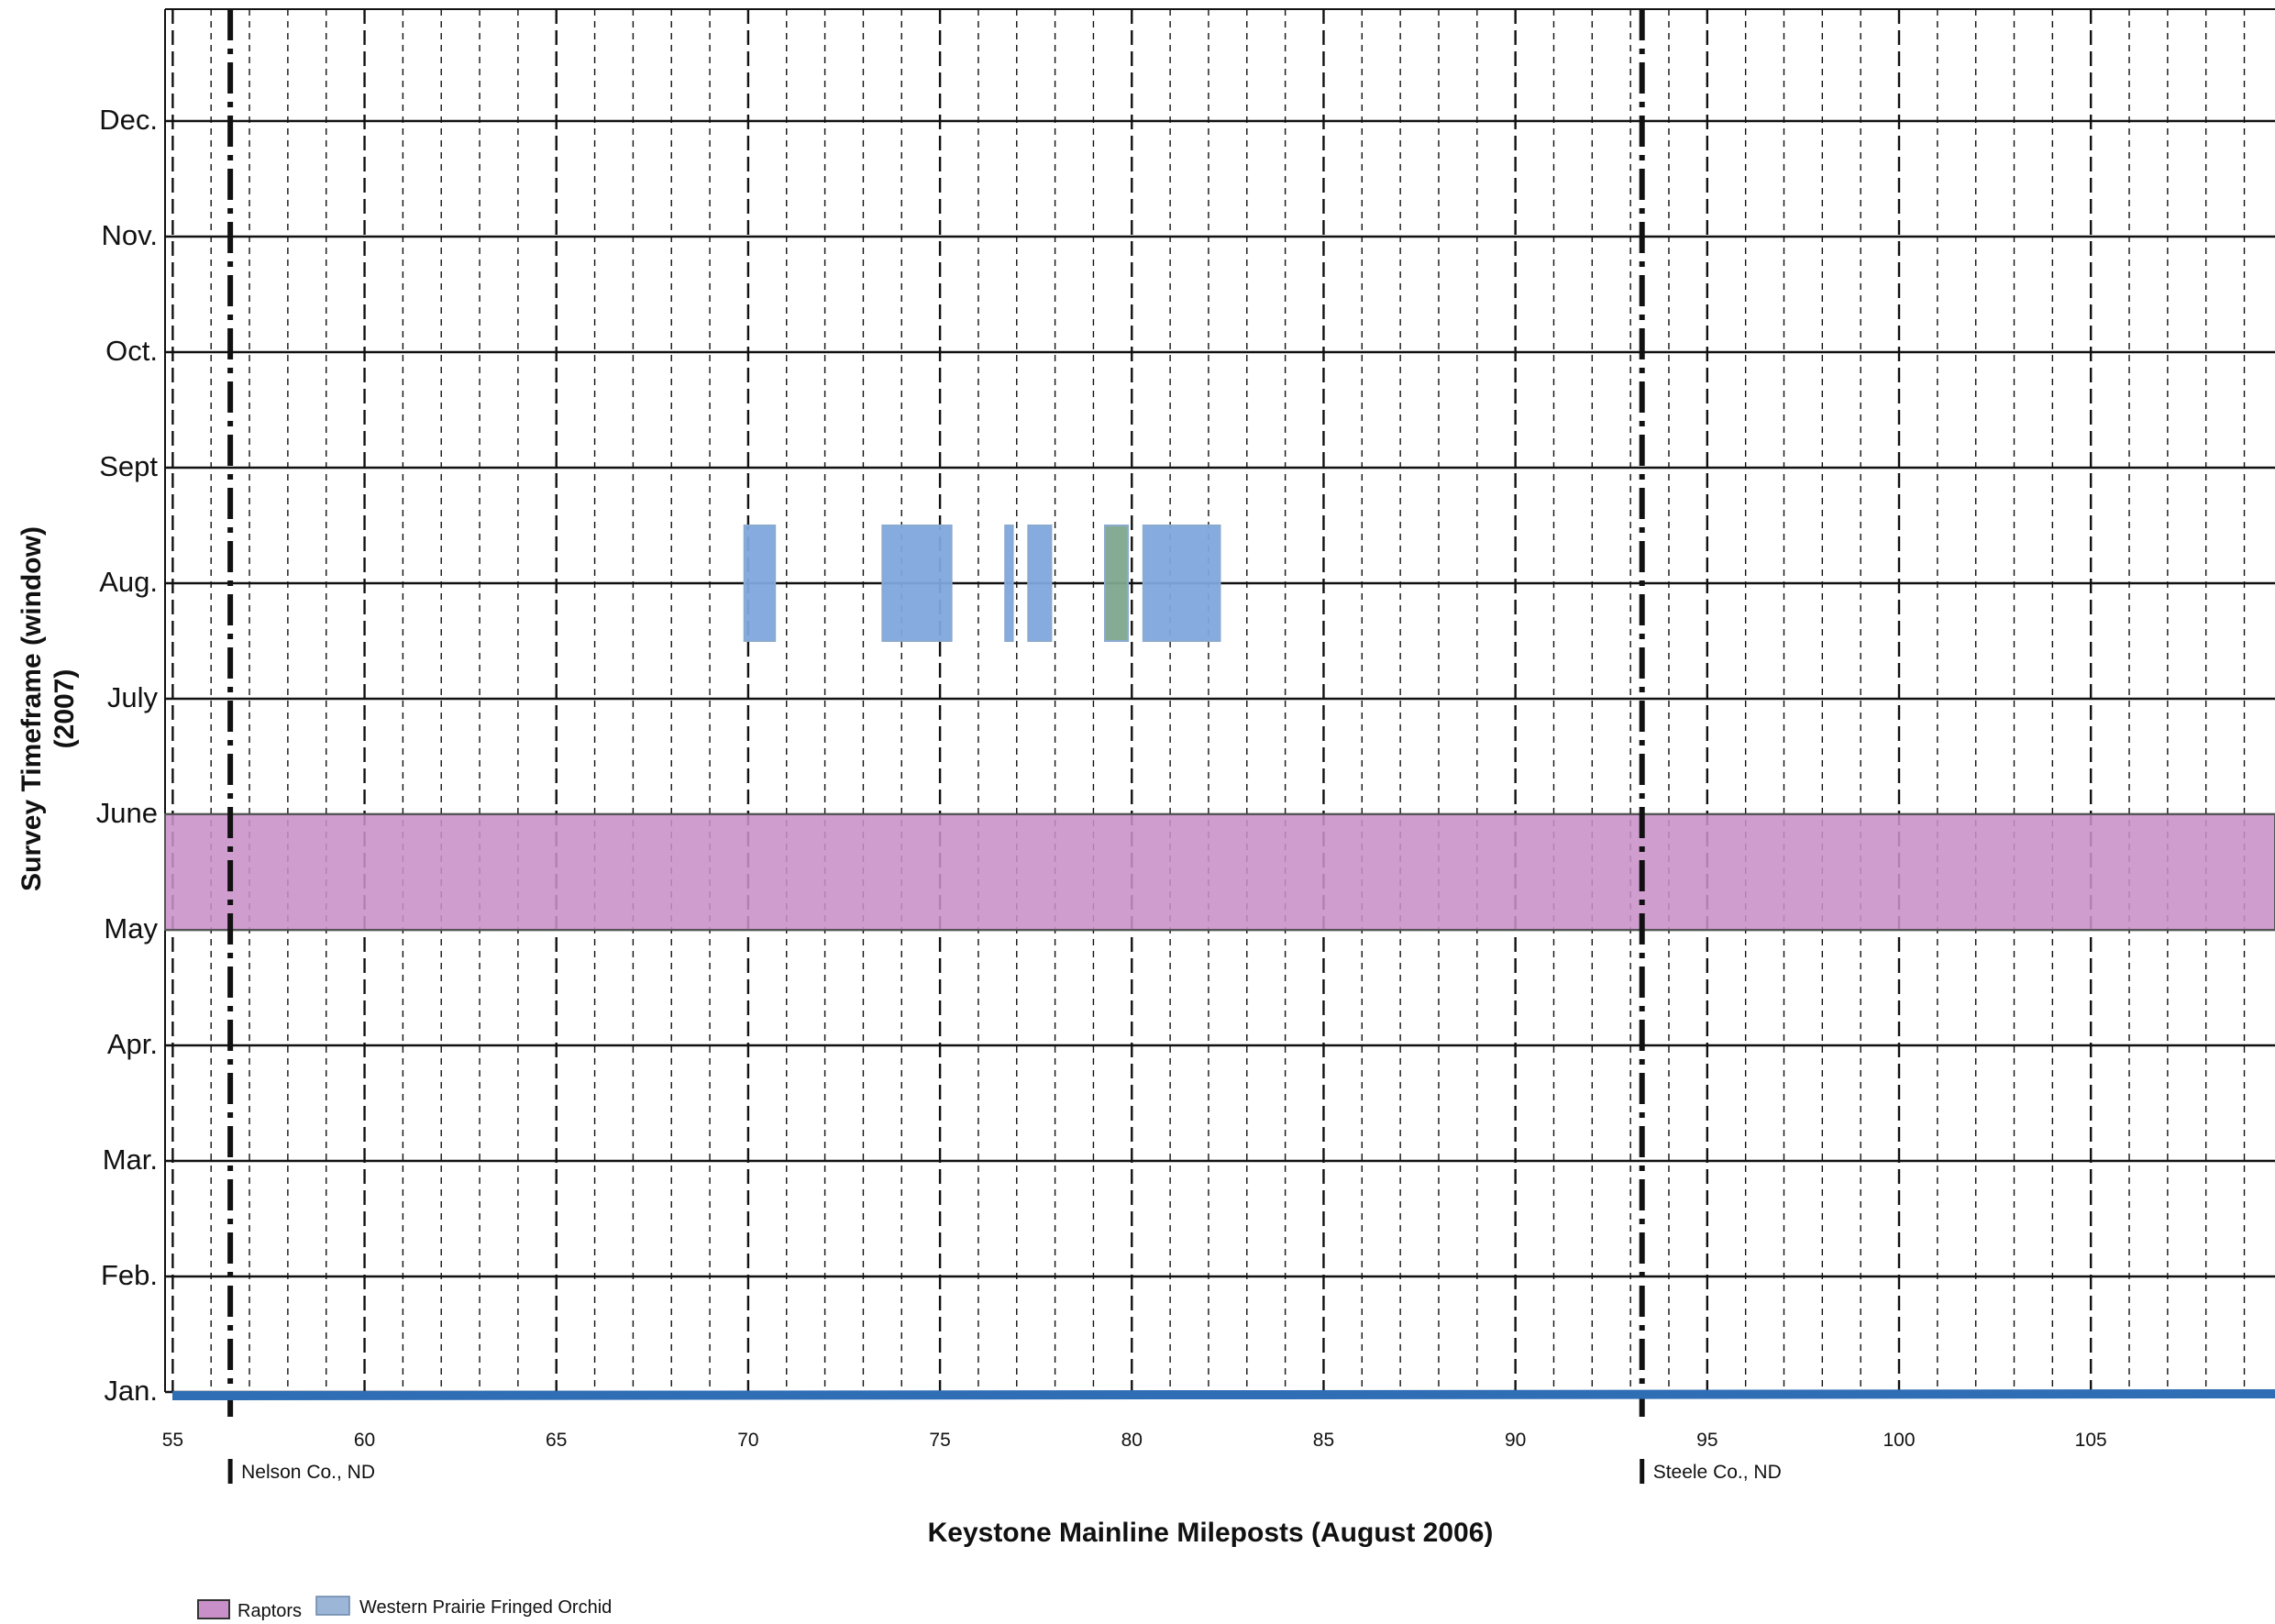 This screenshot has width=2275, height=1624. I want to click on y-axis-title: Survey Timeframe (window), so click(32, 708).